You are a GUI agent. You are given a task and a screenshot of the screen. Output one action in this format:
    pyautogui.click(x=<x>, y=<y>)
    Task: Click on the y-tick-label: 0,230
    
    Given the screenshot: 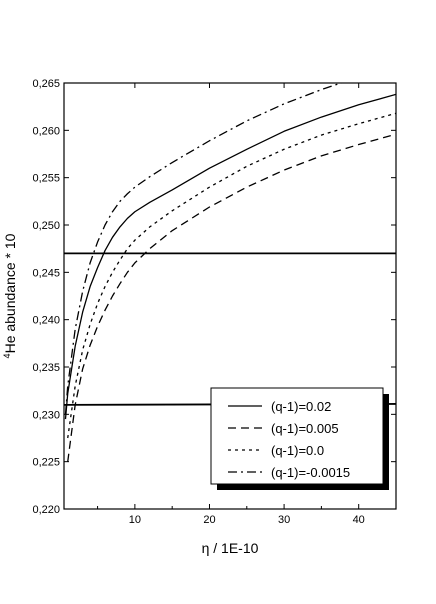 What is the action you would take?
    pyautogui.click(x=46, y=415)
    